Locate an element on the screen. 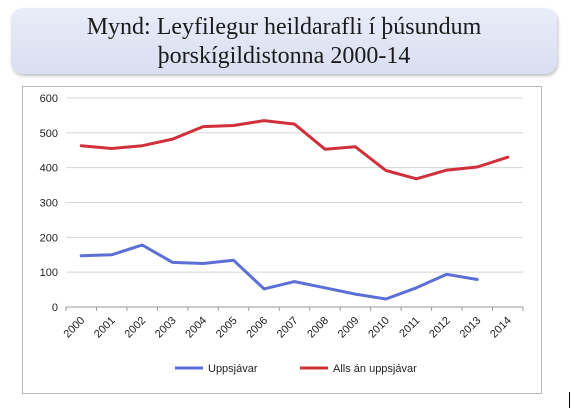  x-tick-label-2009: 2009 is located at coordinates (349, 328).